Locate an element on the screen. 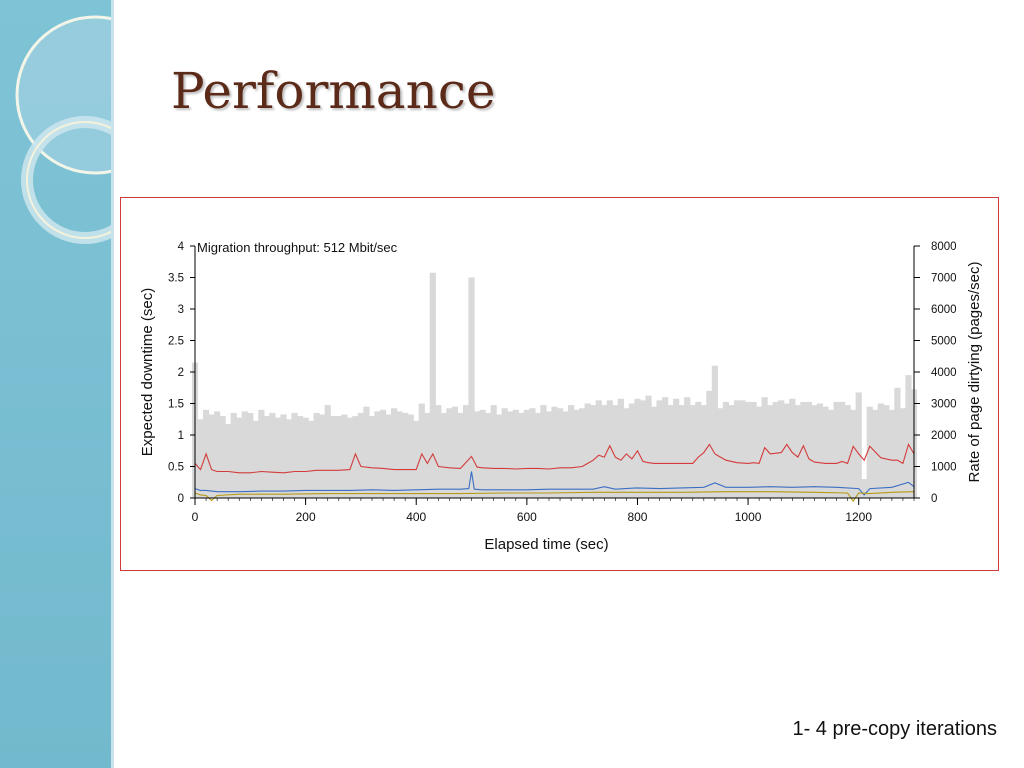 Image resolution: width=1024 pixels, height=768 pixels. y-right-tick-label: 0 is located at coordinates (934, 499).